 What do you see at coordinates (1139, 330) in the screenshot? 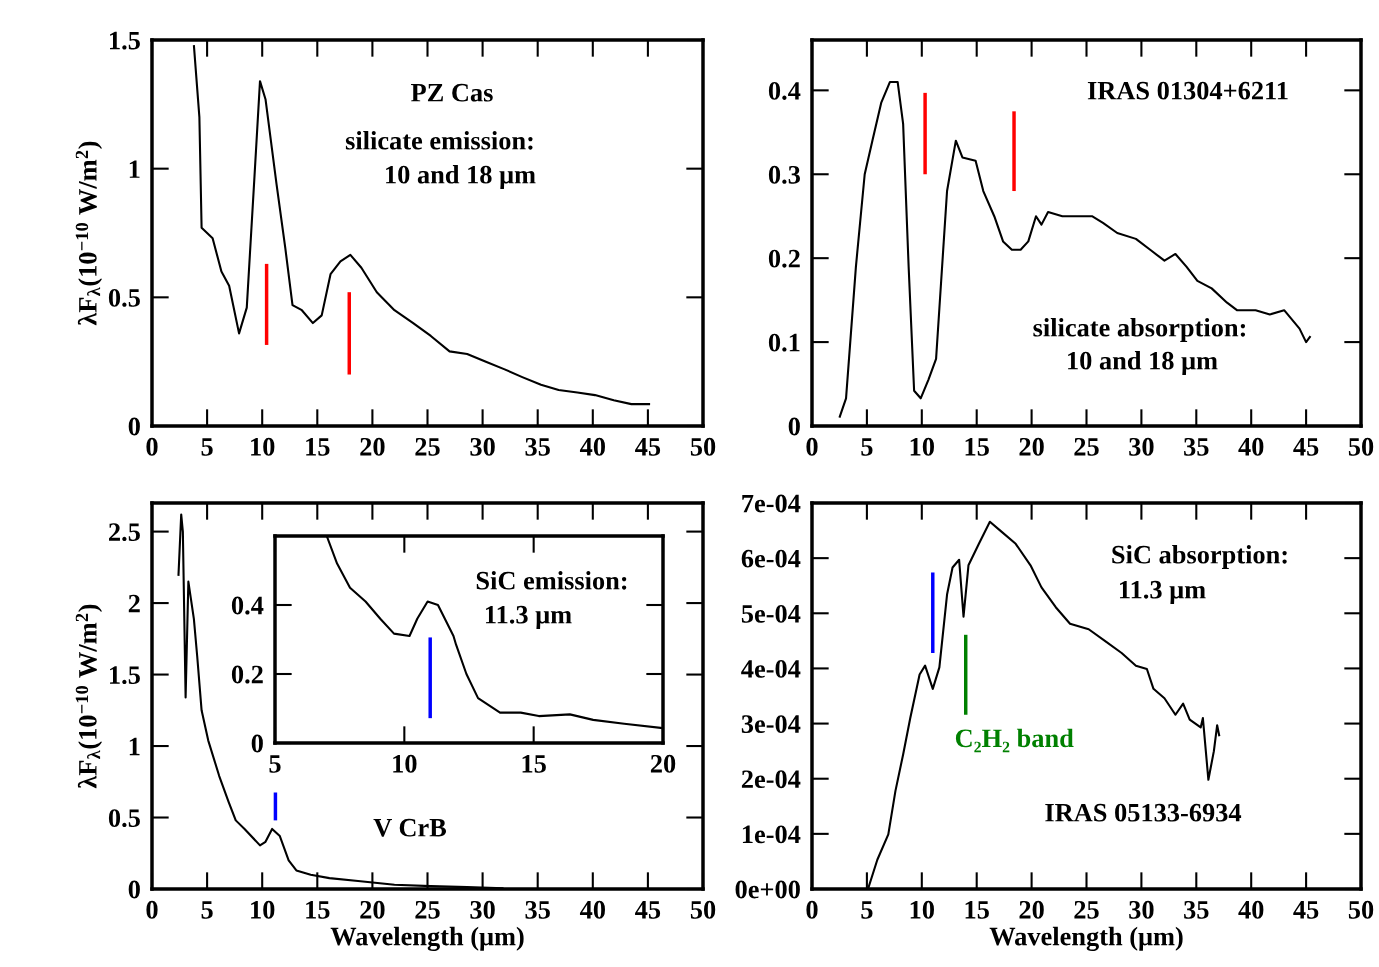
I see `annotation: silicate absorption:` at bounding box center [1139, 330].